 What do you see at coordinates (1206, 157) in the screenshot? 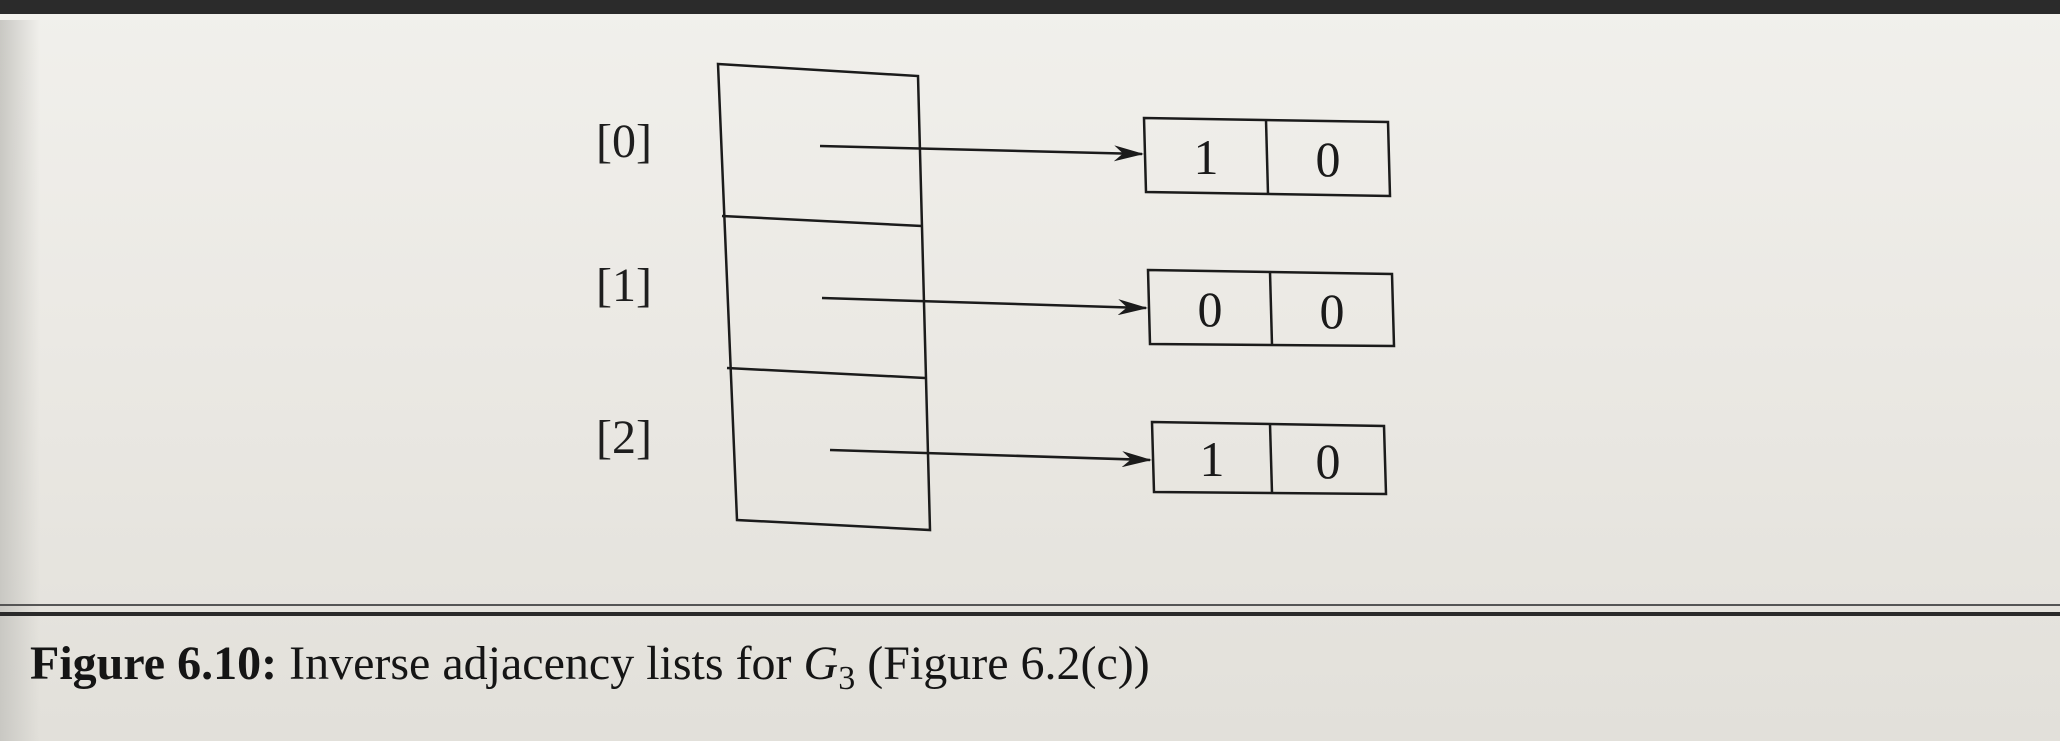
I see `list-node-0-vertex: 1` at bounding box center [1206, 157].